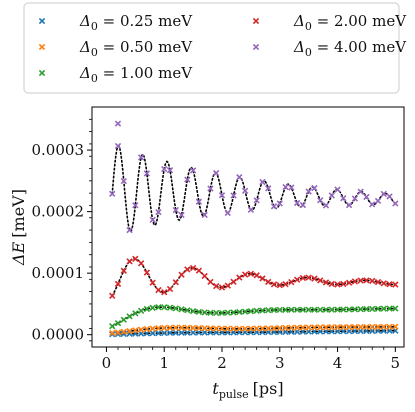  What do you see at coordinates (338, 363) in the screenshot?
I see `x-tick-label: 4` at bounding box center [338, 363].